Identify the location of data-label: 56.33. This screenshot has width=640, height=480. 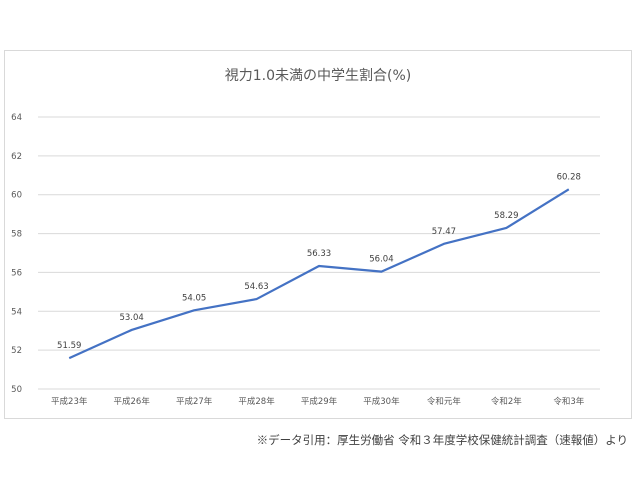
(319, 254).